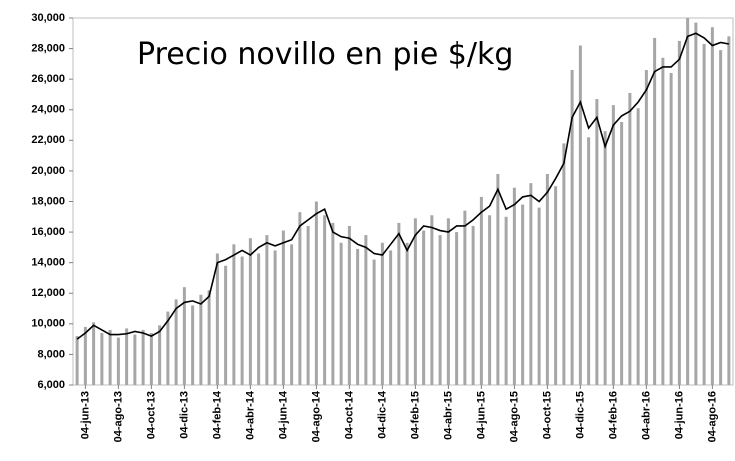 The width and height of the screenshot is (735, 461). What do you see at coordinates (48, 140) in the screenshot?
I see `y-tick-label: 22,000` at bounding box center [48, 140].